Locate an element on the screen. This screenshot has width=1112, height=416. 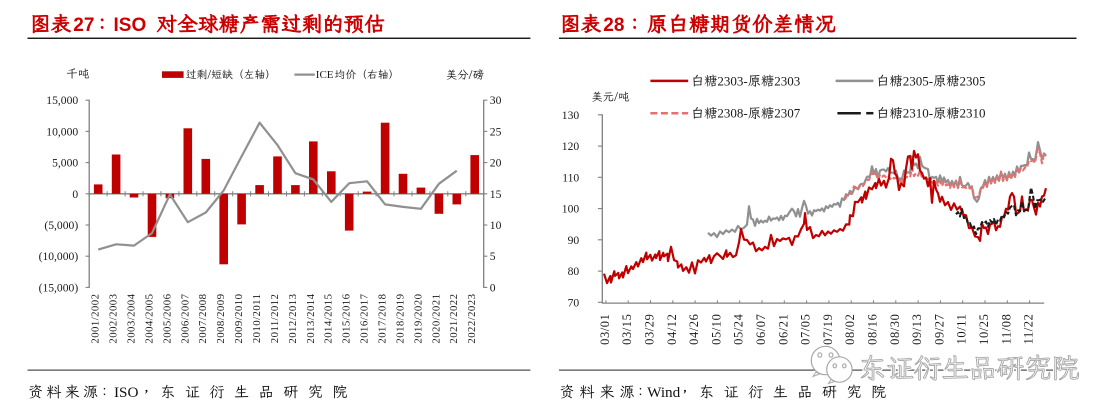
svg-text: 08/02 is located at coordinates (850, 329).